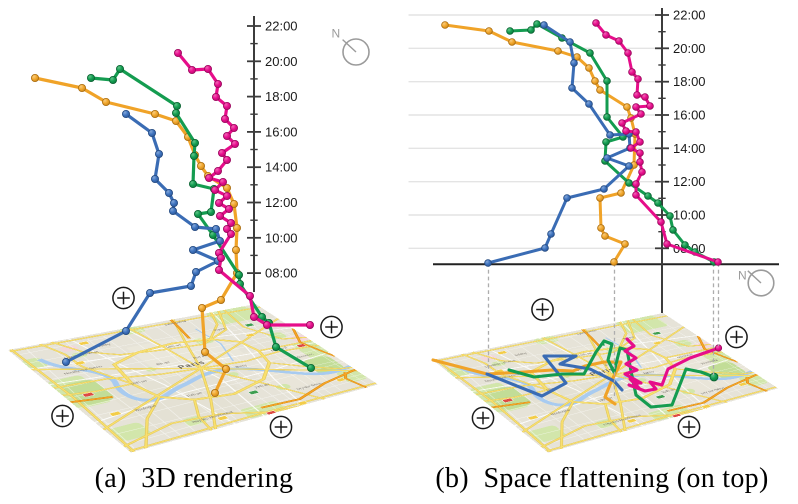 This screenshot has height=504, width=798. I want to click on svg-text: (b) Space flattening (on top), so click(601, 478).